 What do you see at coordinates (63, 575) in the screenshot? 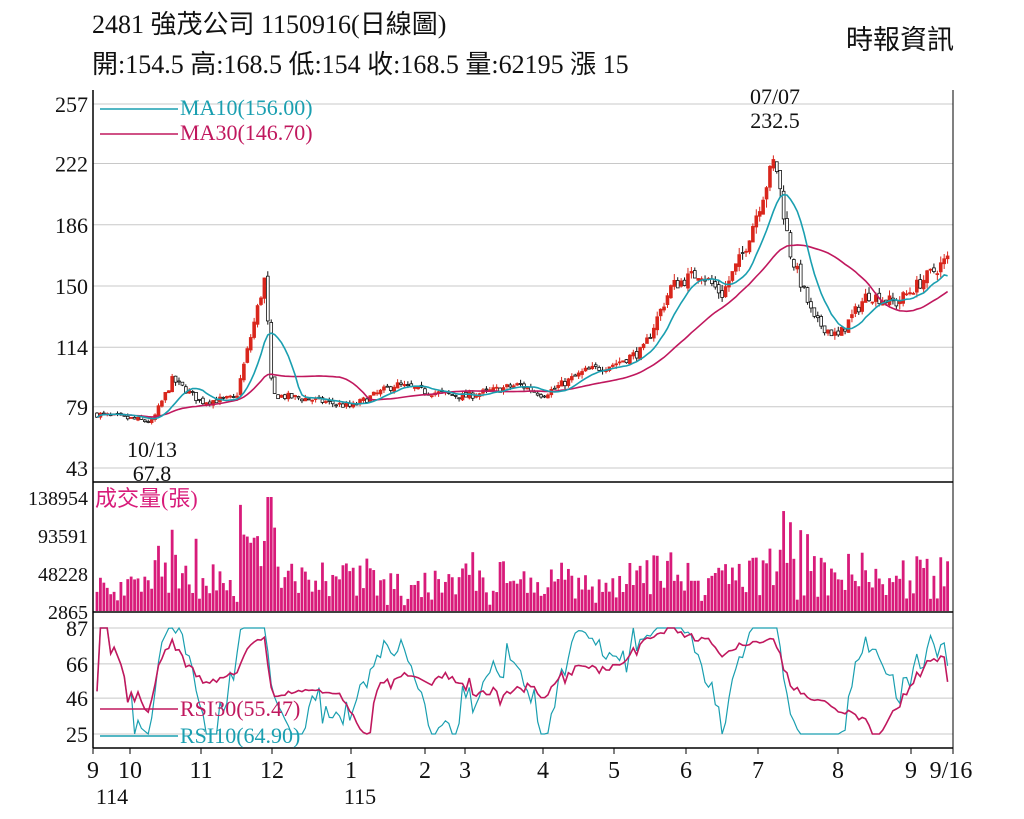
I see `volume-tick-label: 48228` at bounding box center [63, 575].